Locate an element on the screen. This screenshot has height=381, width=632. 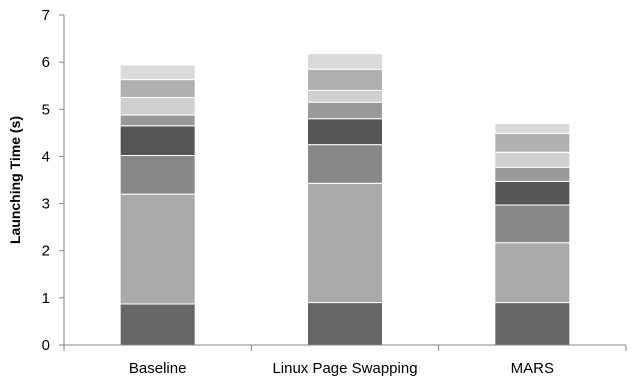
y-tick-label: 3 is located at coordinates (46, 204).